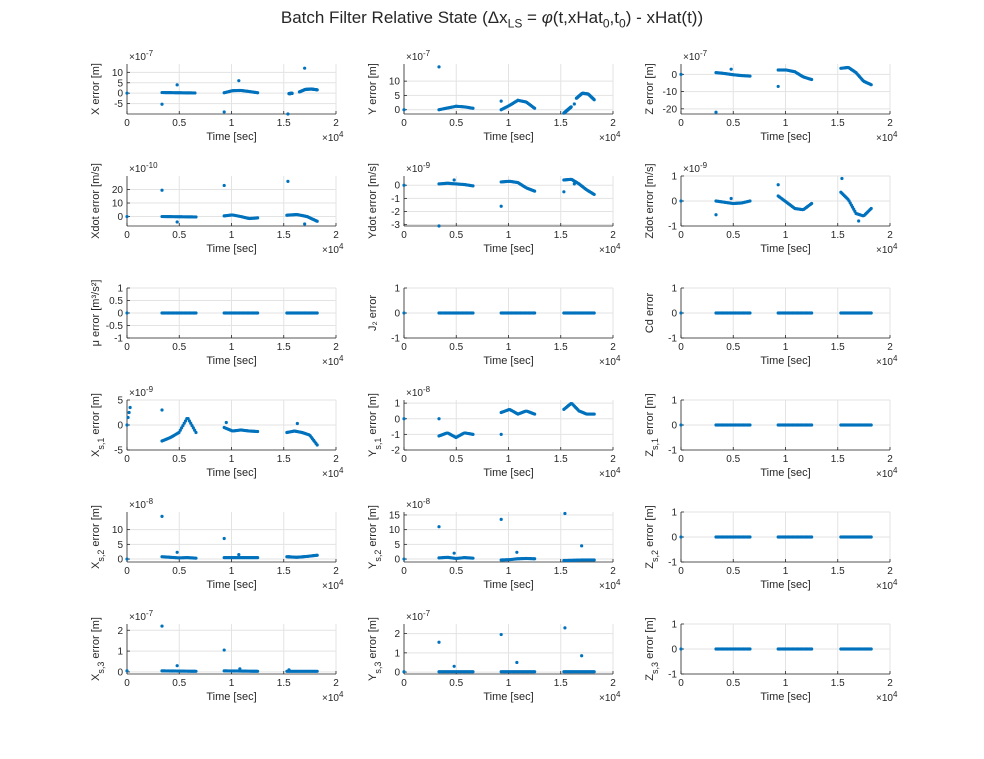  I want to click on y-tick-label: -1, so click(118, 339).